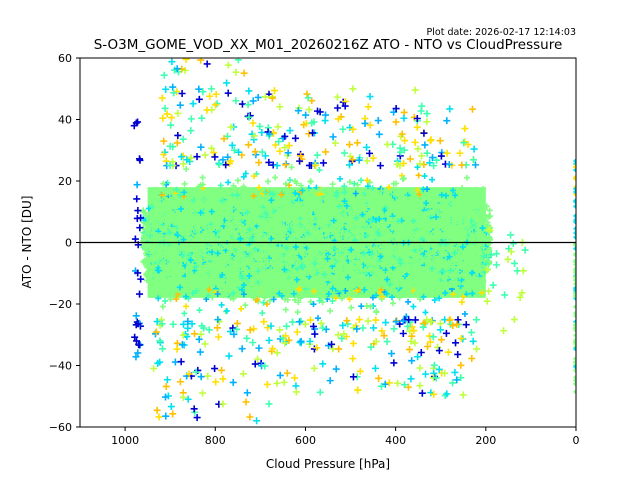 This screenshot has width=640, height=480. What do you see at coordinates (395, 440) in the screenshot?
I see `x-tick-label: 400` at bounding box center [395, 440].